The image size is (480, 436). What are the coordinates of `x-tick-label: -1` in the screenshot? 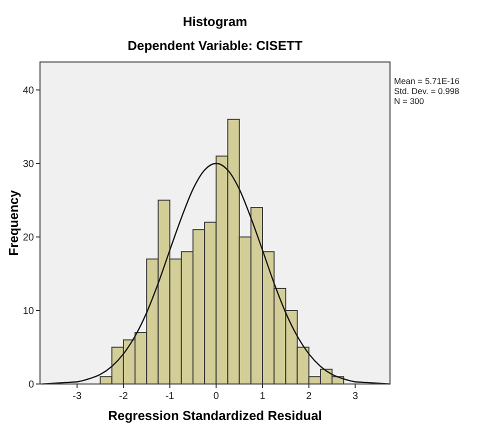 It's located at (170, 396).